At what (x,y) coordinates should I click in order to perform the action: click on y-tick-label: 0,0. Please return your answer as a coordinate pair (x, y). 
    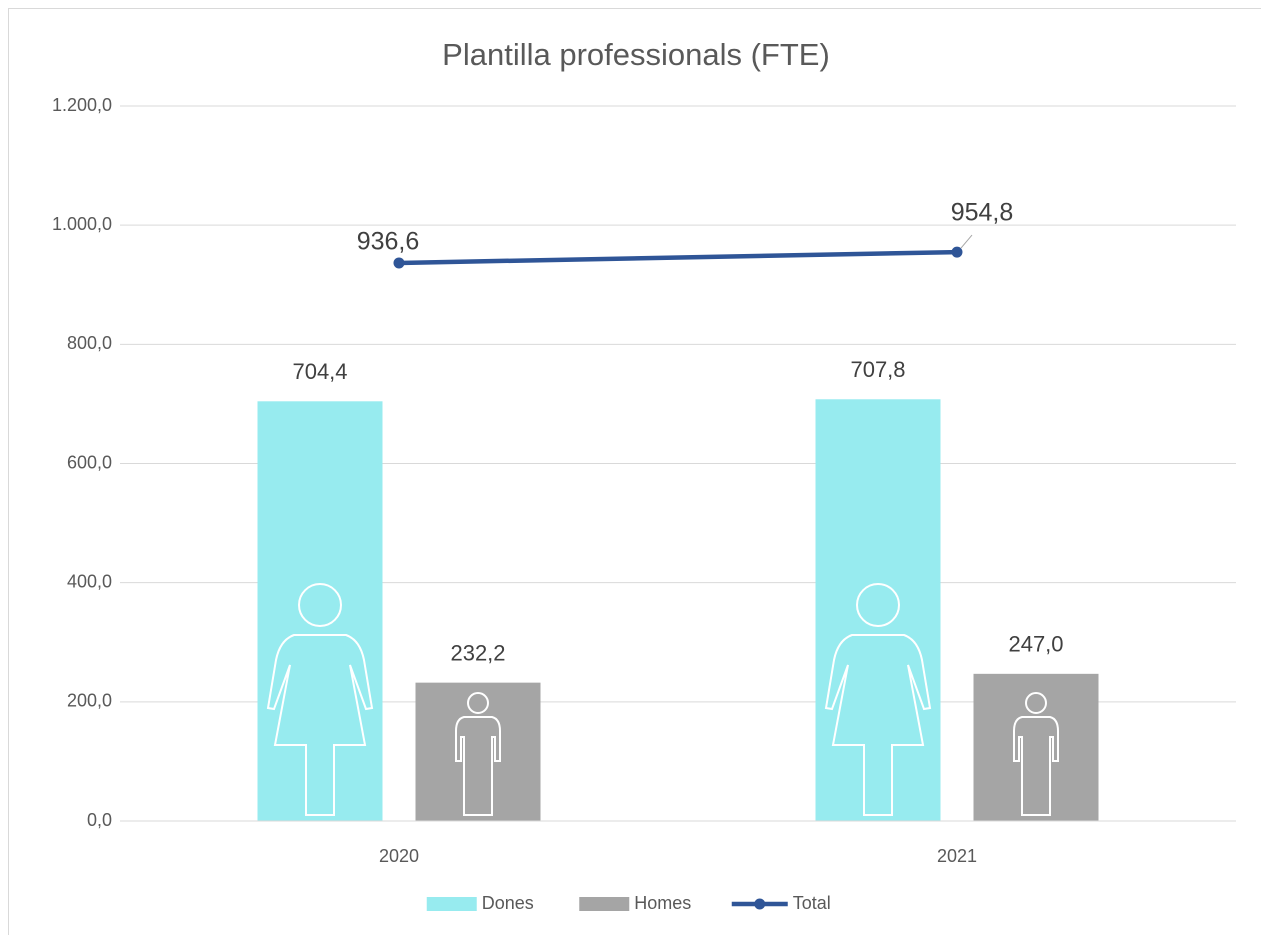
    Looking at the image, I should click on (99, 820).